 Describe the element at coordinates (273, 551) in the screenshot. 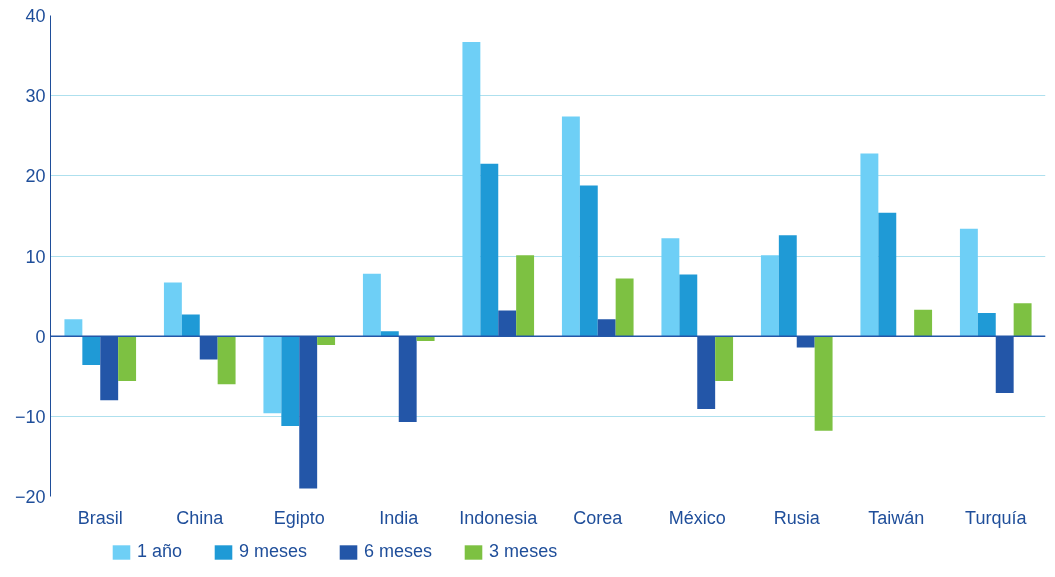

I see `legend-label: 9 meses` at that location.